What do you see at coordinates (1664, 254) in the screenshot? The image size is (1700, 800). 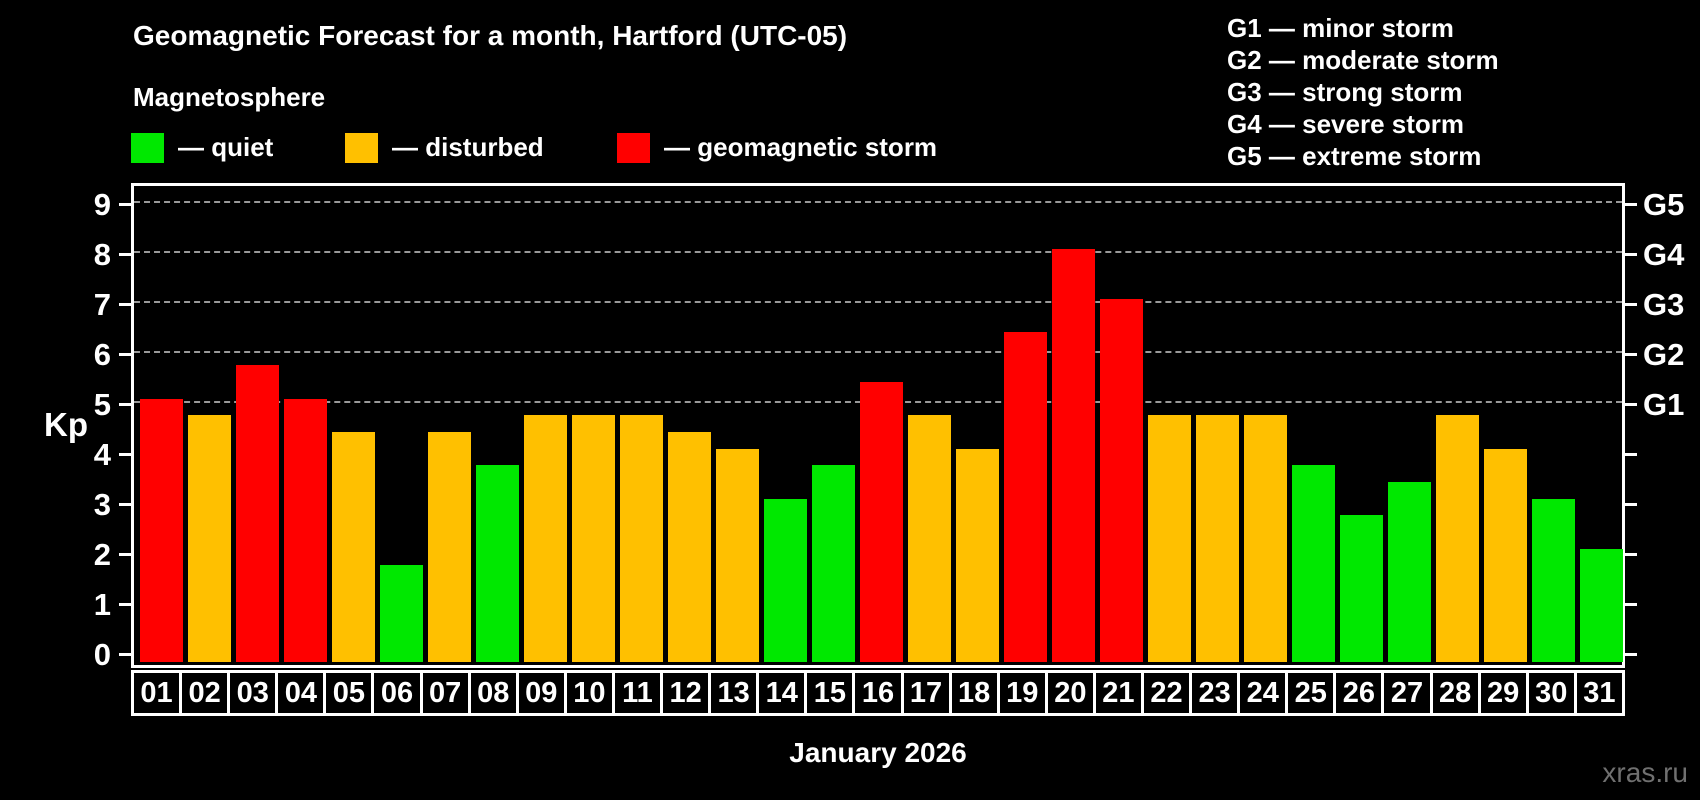 I see `g-level-label-g4: G4` at bounding box center [1664, 254].